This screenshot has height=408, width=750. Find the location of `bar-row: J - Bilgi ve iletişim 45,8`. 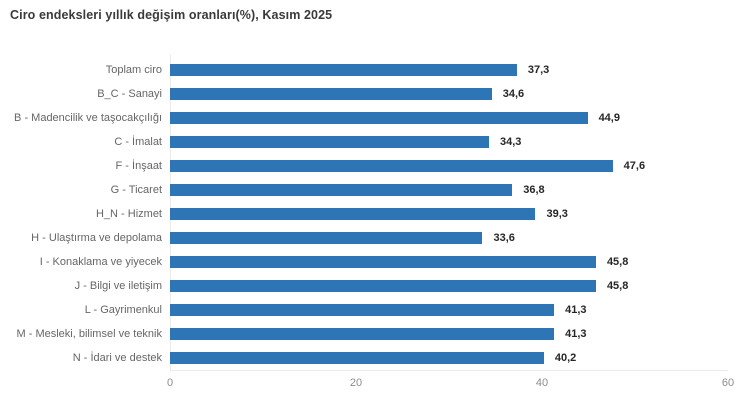

bar-row: J - Bilgi ve iletişim 45,8 is located at coordinates (364, 286).